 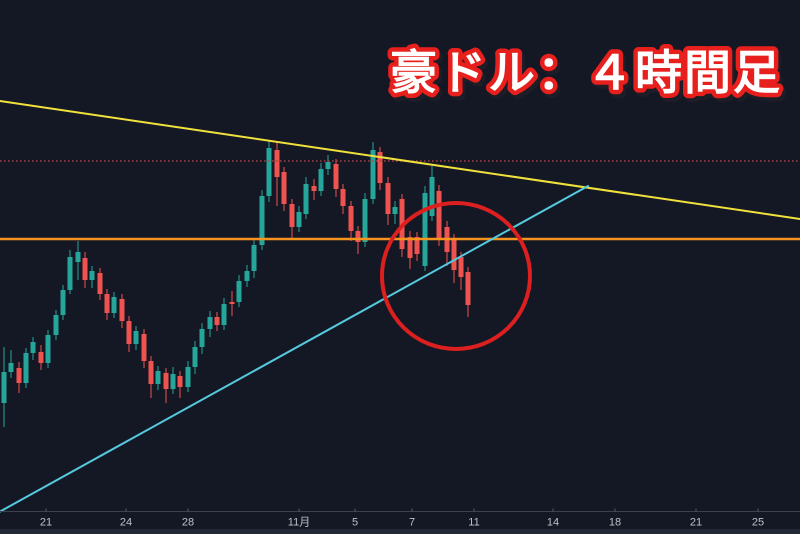 I want to click on x-axis-label: 14, so click(x=553, y=523).